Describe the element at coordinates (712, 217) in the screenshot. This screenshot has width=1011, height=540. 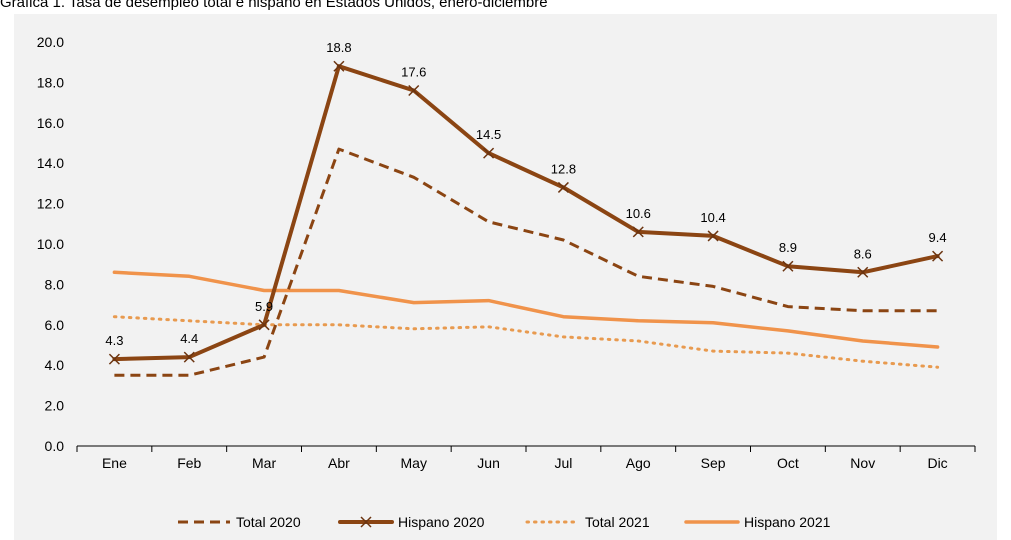
I see `data-label: 10.4` at that location.